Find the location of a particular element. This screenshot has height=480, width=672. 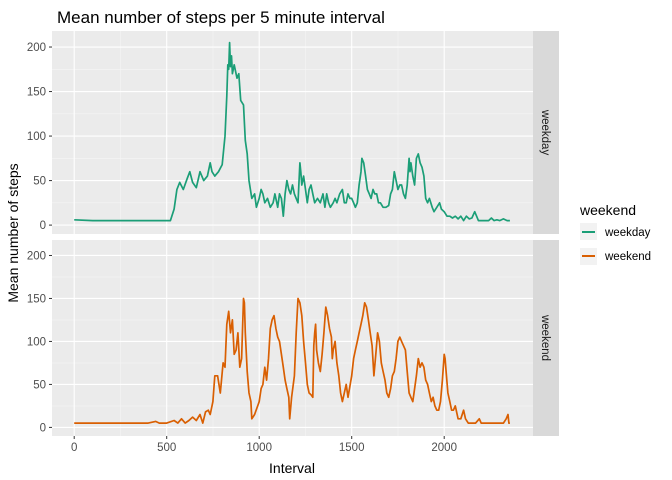

x-tick-label: 2000 is located at coordinates (444, 448).